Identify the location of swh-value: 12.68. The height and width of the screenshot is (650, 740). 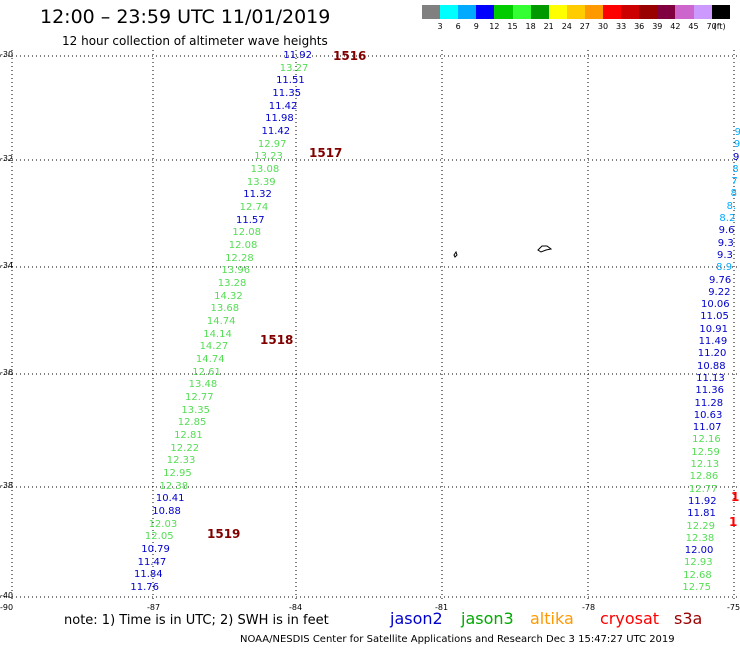
(697, 575).